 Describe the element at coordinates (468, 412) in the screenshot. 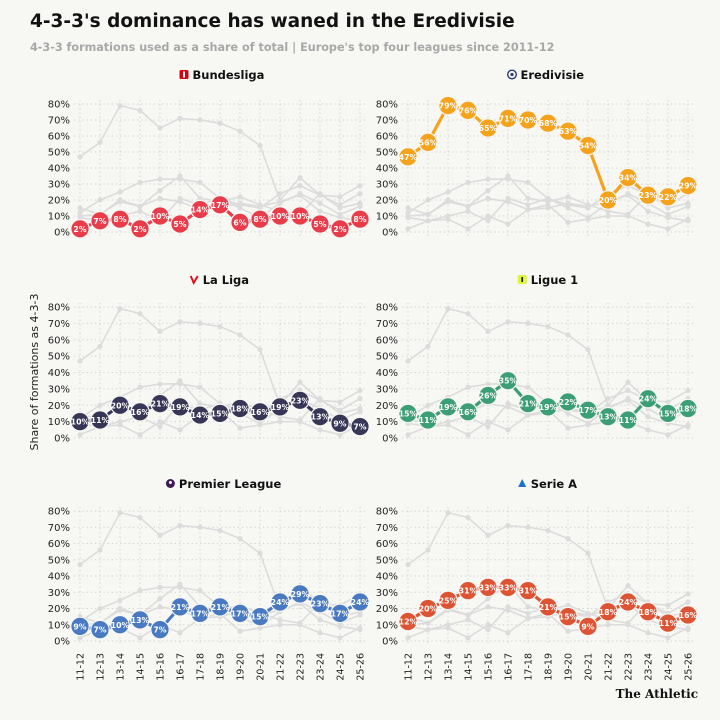

I see `data-label: 16%` at that location.